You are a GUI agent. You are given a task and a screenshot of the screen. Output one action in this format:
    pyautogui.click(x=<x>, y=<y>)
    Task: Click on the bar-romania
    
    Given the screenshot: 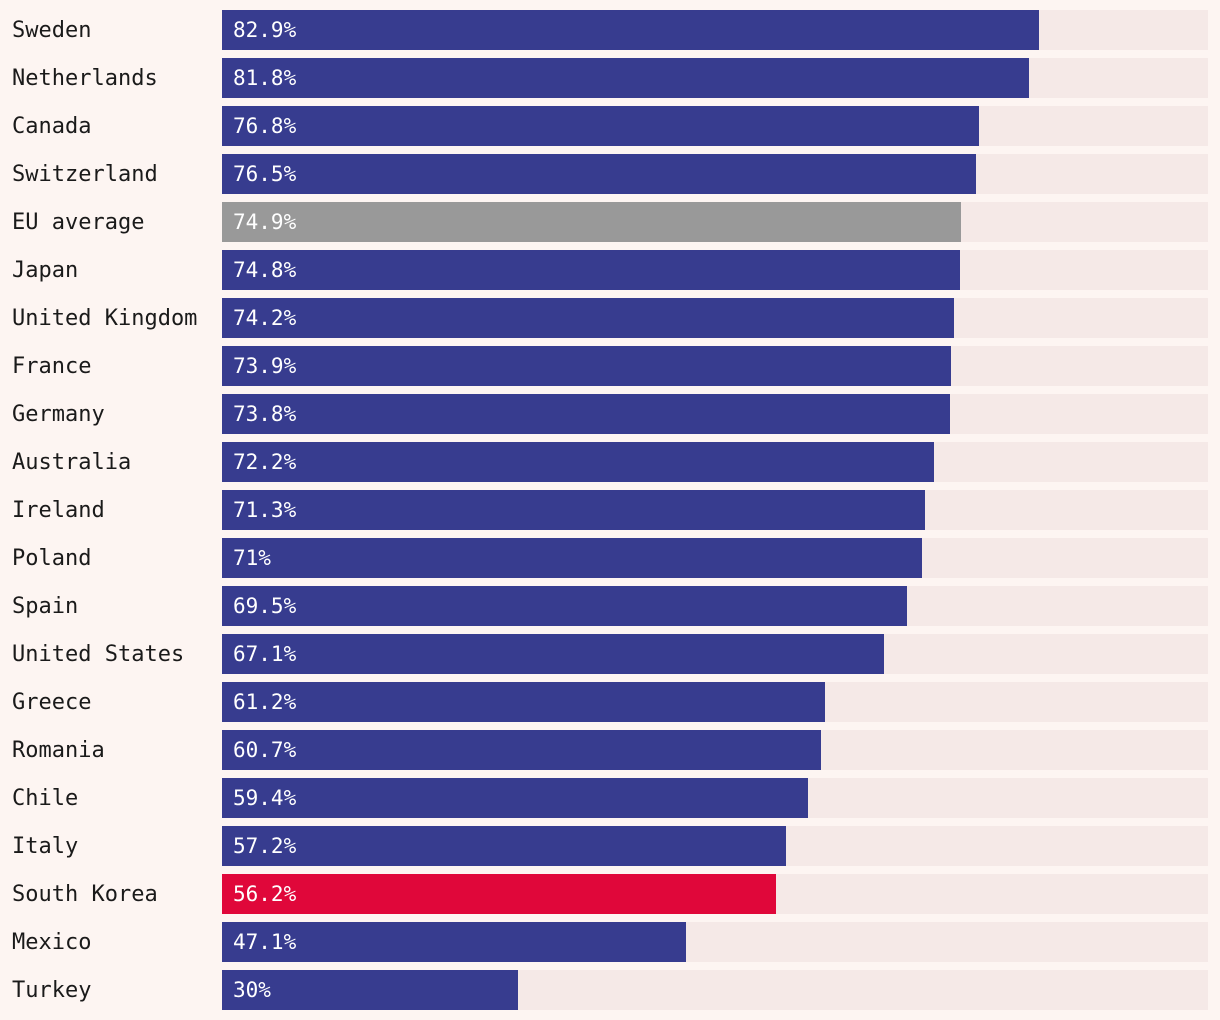 What is the action you would take?
    pyautogui.click(x=521, y=750)
    